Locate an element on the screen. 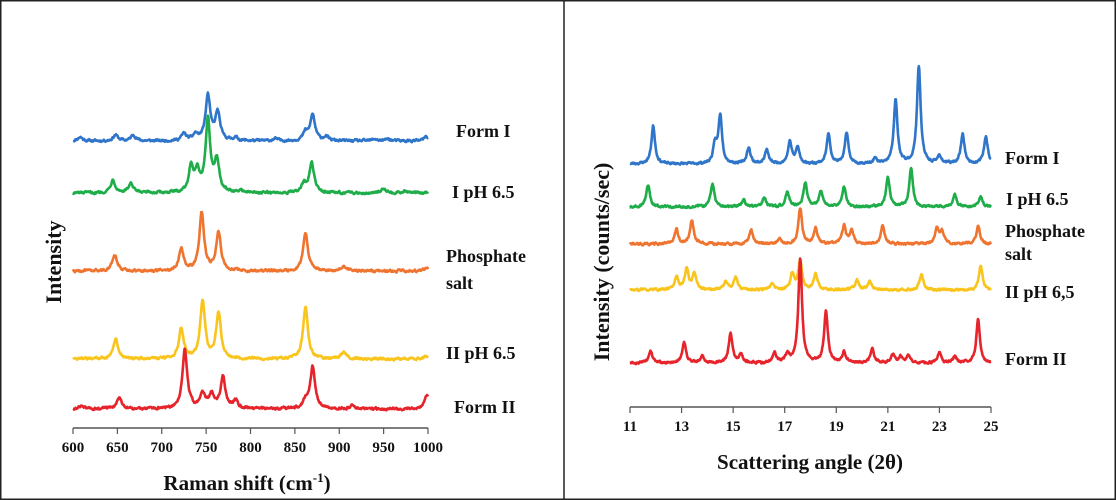 Image resolution: width=1116 pixels, height=500 pixels. xrd-legend-form-ii: Form II is located at coordinates (1036, 359).